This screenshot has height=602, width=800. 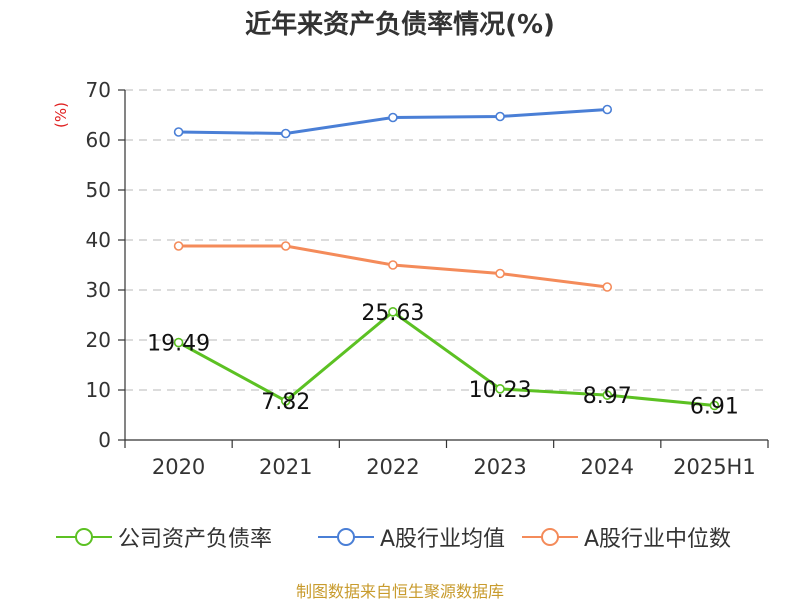 What do you see at coordinates (446, 358) in the screenshot?
I see `series-line` at bounding box center [446, 358].